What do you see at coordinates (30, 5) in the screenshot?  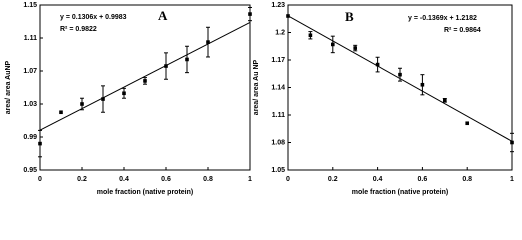 I see `y-tick-label: 1.15` at bounding box center [30, 5].